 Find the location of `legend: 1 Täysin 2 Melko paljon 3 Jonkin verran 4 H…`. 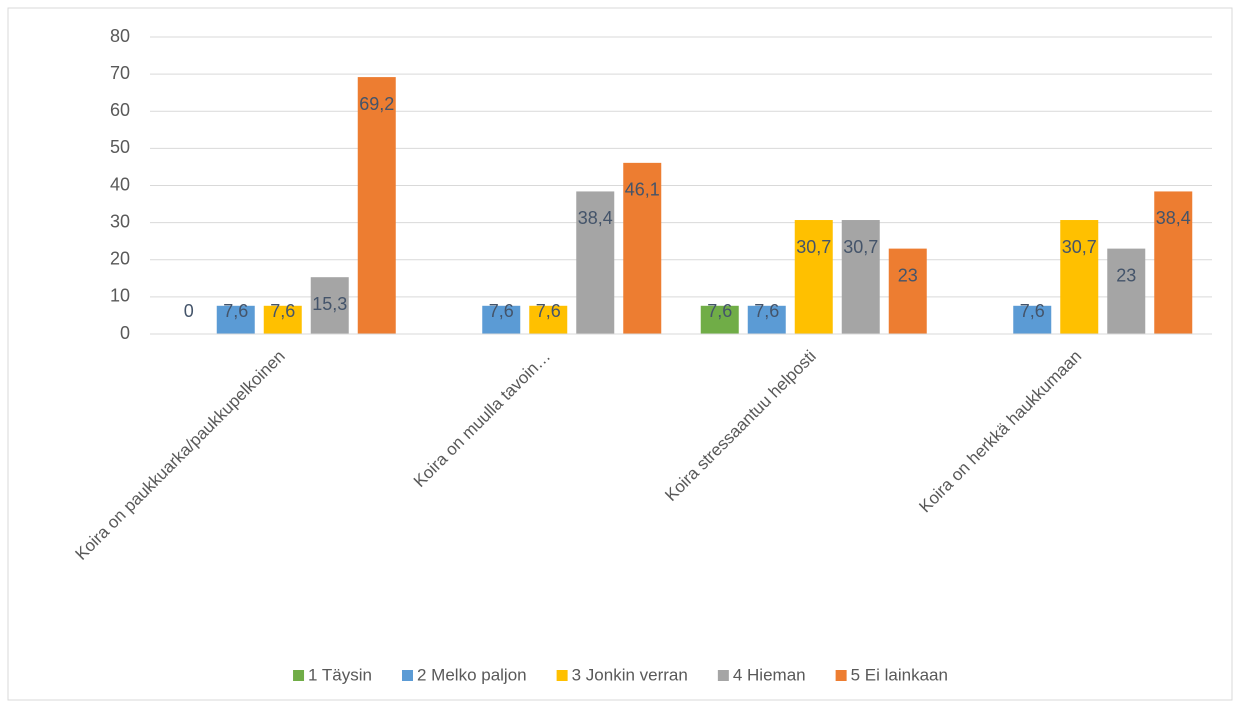

legend: 1 Täysin 2 Melko paljon 3 Jonkin verran 4 H… is located at coordinates (620, 674).